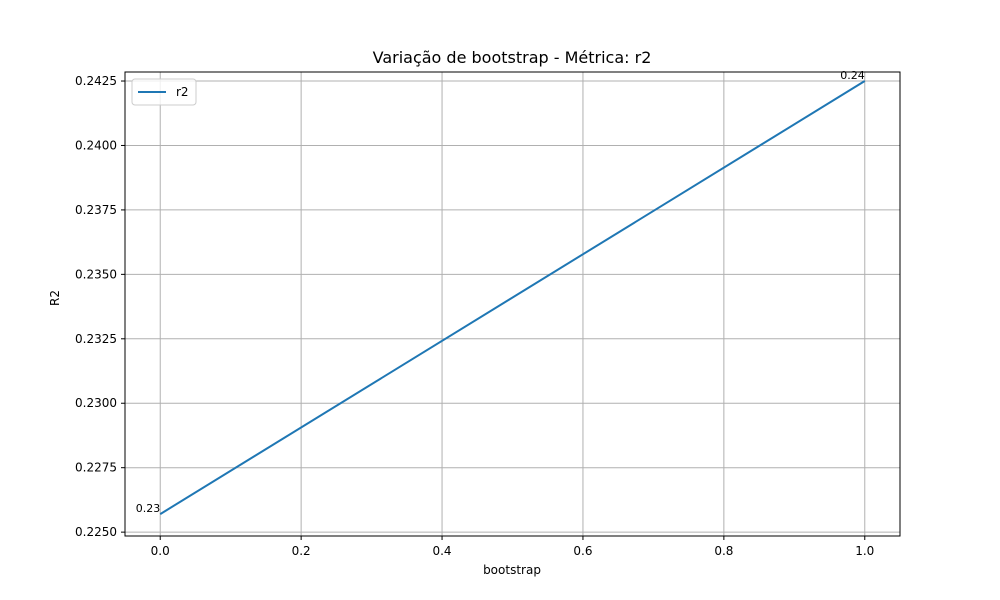 The image size is (1000, 600). I want to click on y-tick-label: 0.2425, so click(96, 81).